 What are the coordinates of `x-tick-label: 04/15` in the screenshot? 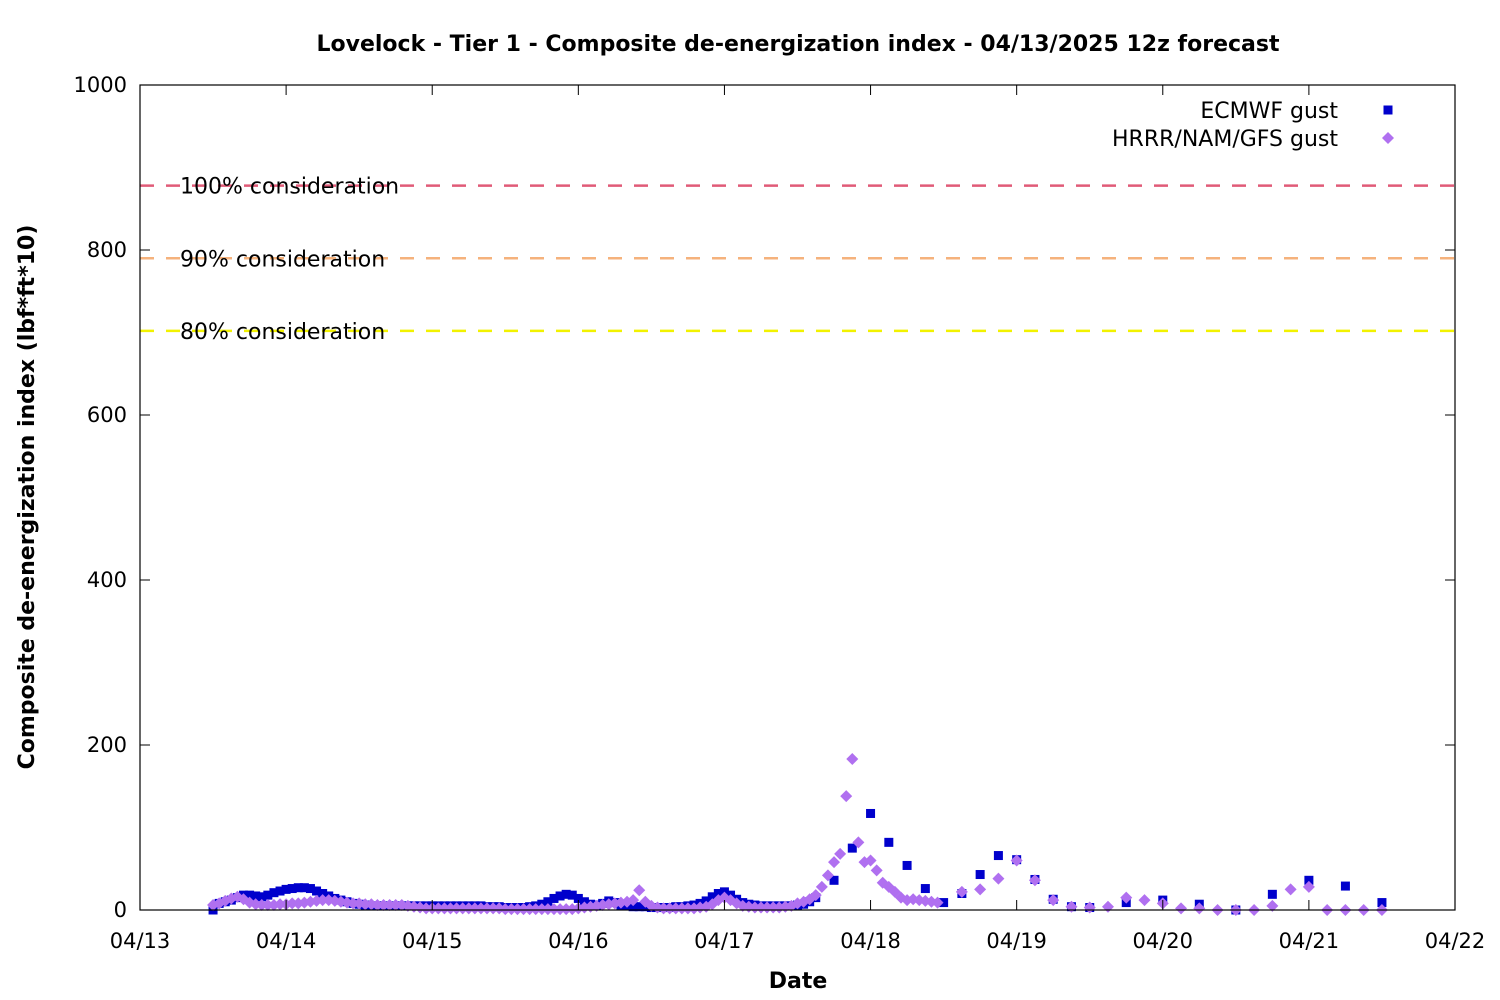 It's located at (432, 941).